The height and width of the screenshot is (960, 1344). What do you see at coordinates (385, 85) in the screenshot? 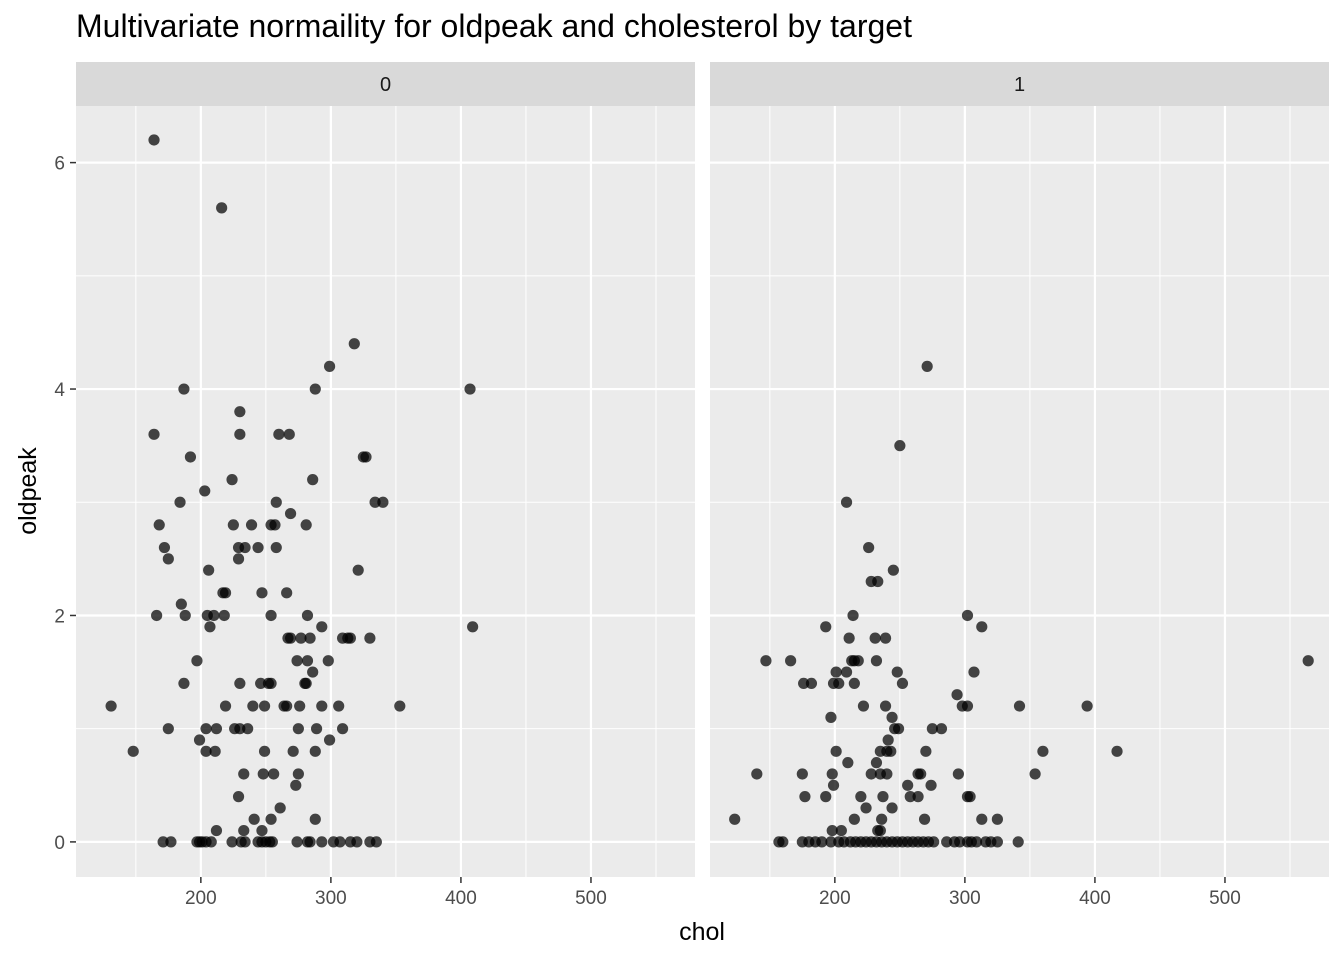
I see `facet-strip-label: 0` at bounding box center [385, 85].